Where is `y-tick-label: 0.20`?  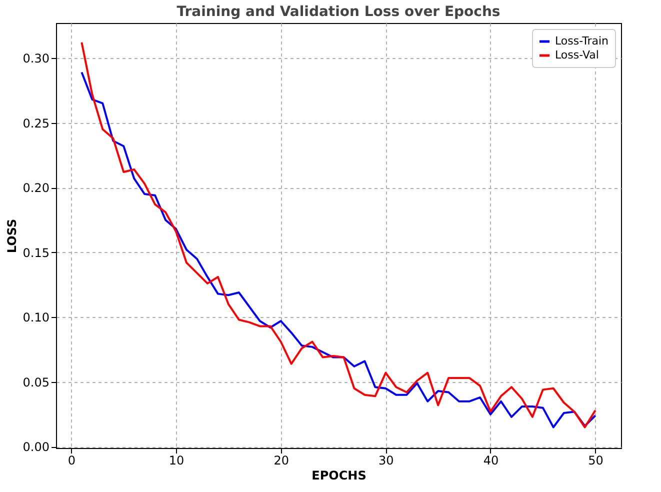 y-tick-label: 0.20 is located at coordinates (36, 188).